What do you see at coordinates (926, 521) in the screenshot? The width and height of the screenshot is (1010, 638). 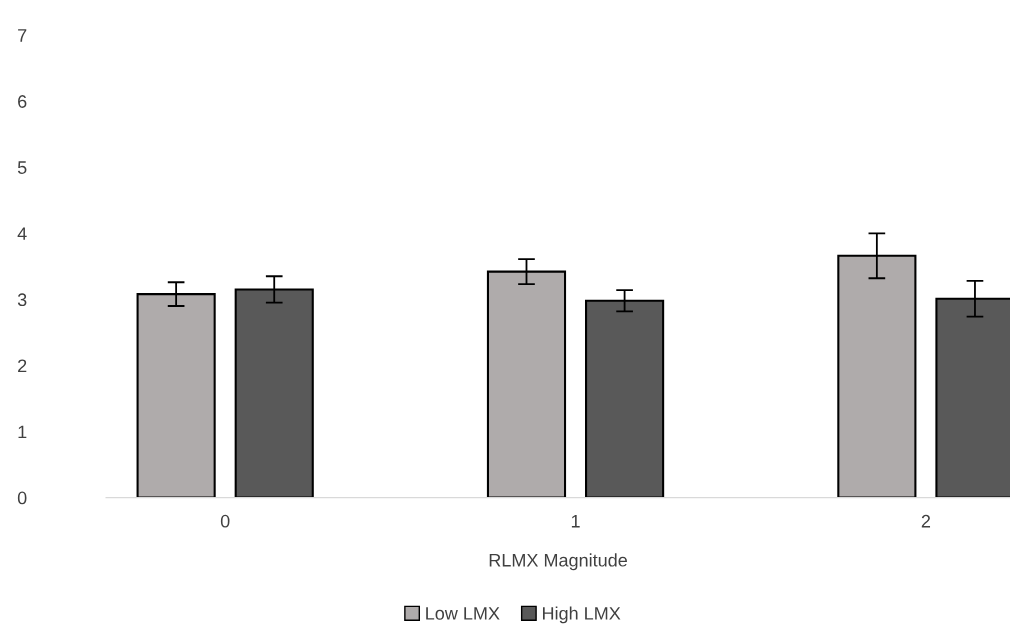 I see `x-tick-label: 2` at bounding box center [926, 521].